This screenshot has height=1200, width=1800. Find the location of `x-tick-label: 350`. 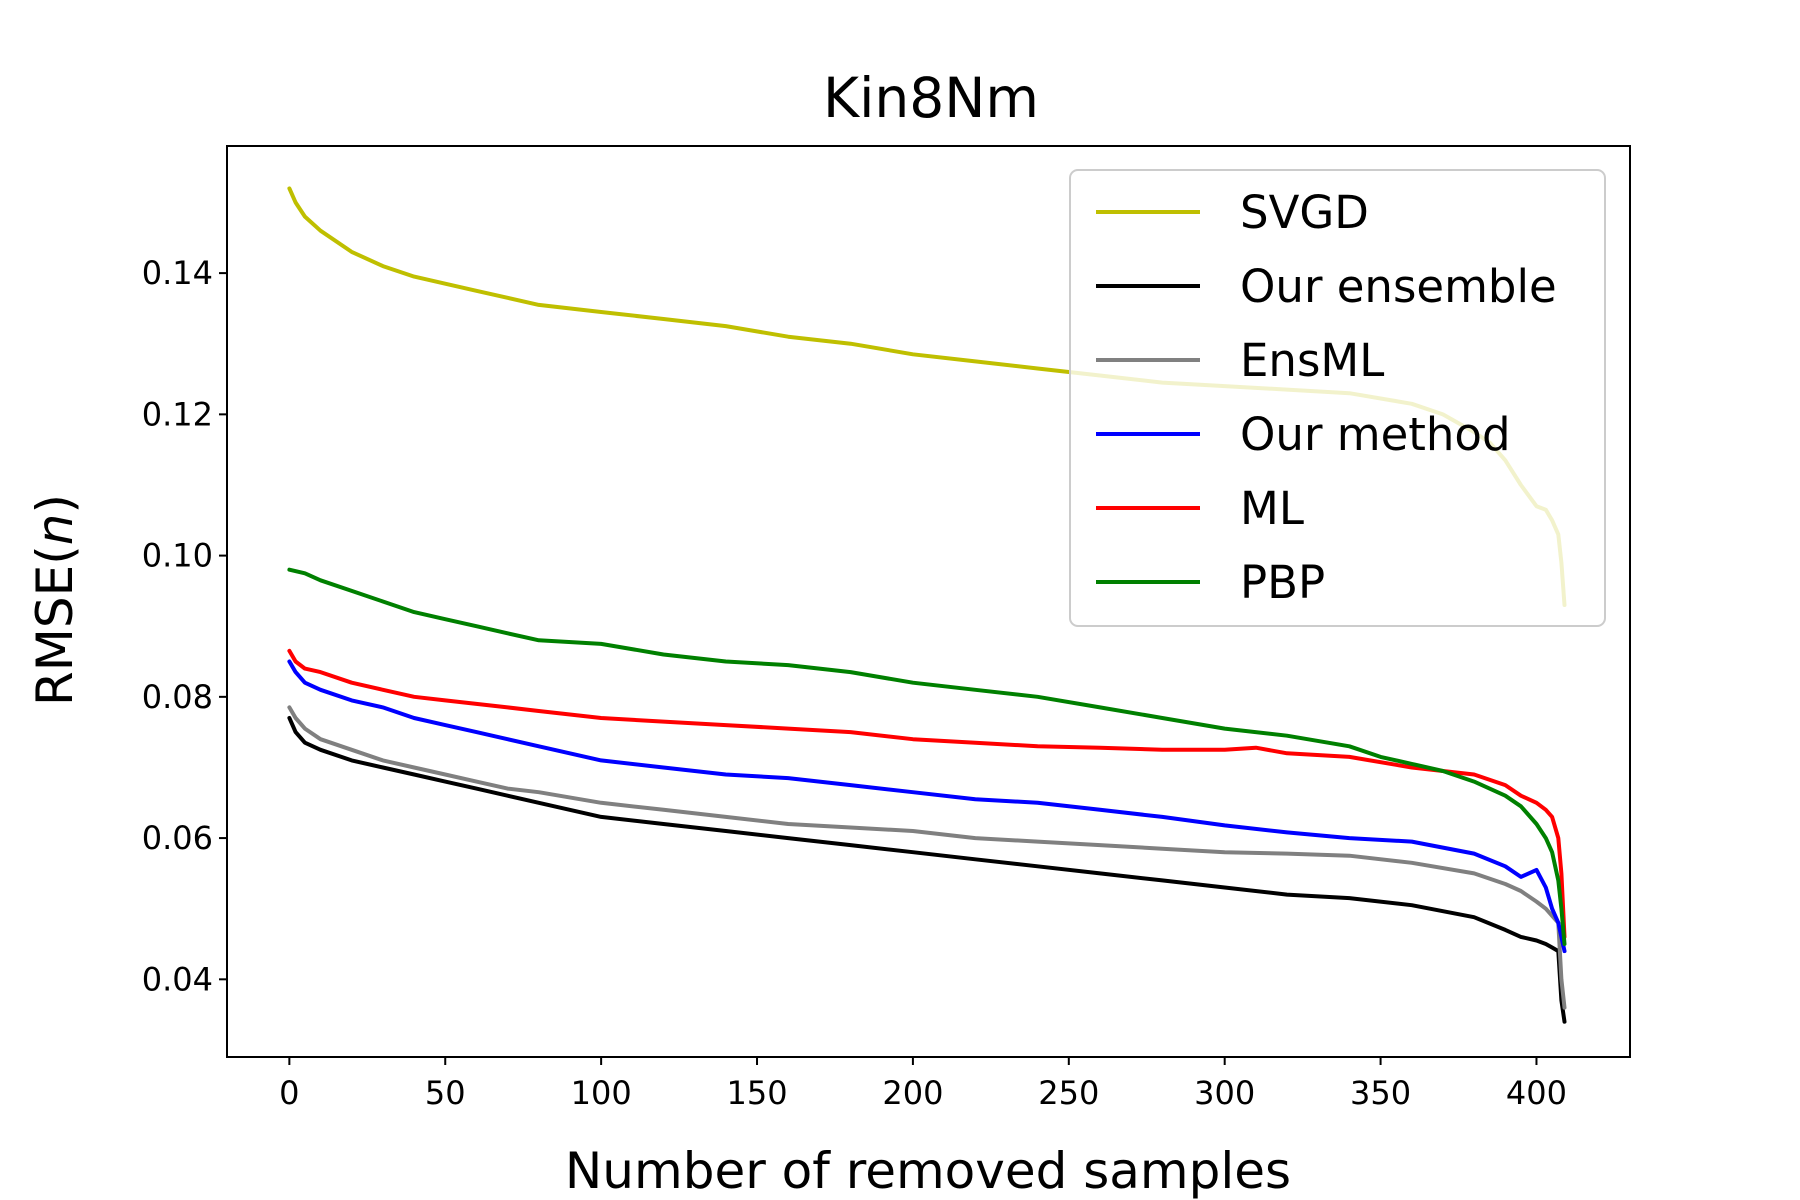

x-tick-label: 350 is located at coordinates (1380, 1093).